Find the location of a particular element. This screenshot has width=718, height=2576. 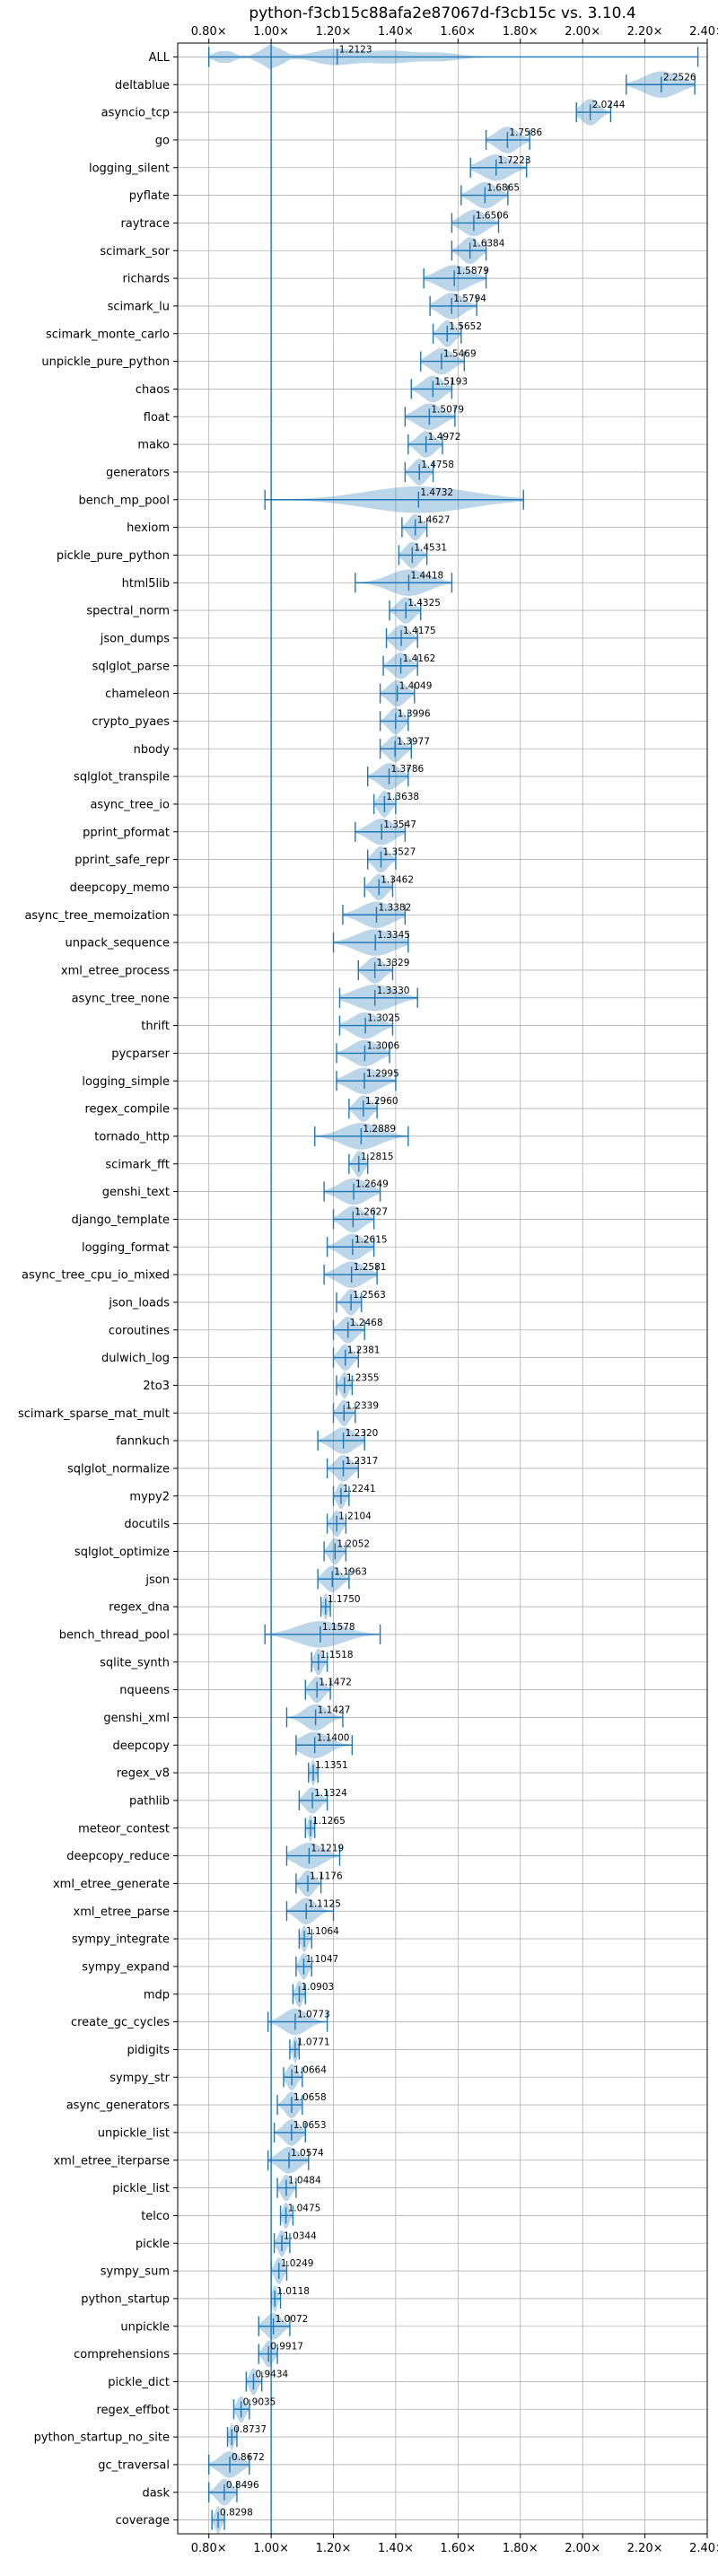

value-label: 1.1472 is located at coordinates (335, 1683).